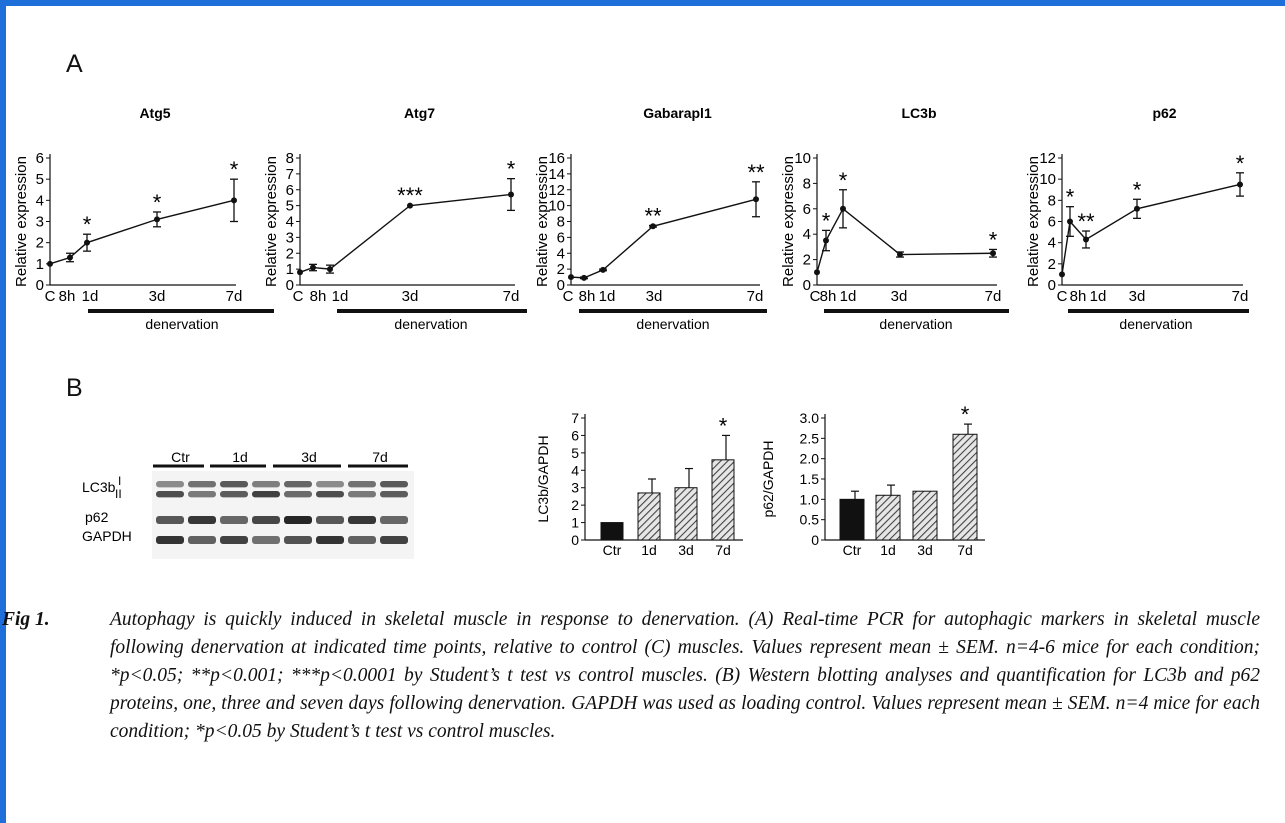 The width and height of the screenshot is (1285, 823). What do you see at coordinates (118, 494) in the screenshot?
I see `blot-band-marker: II` at bounding box center [118, 494].